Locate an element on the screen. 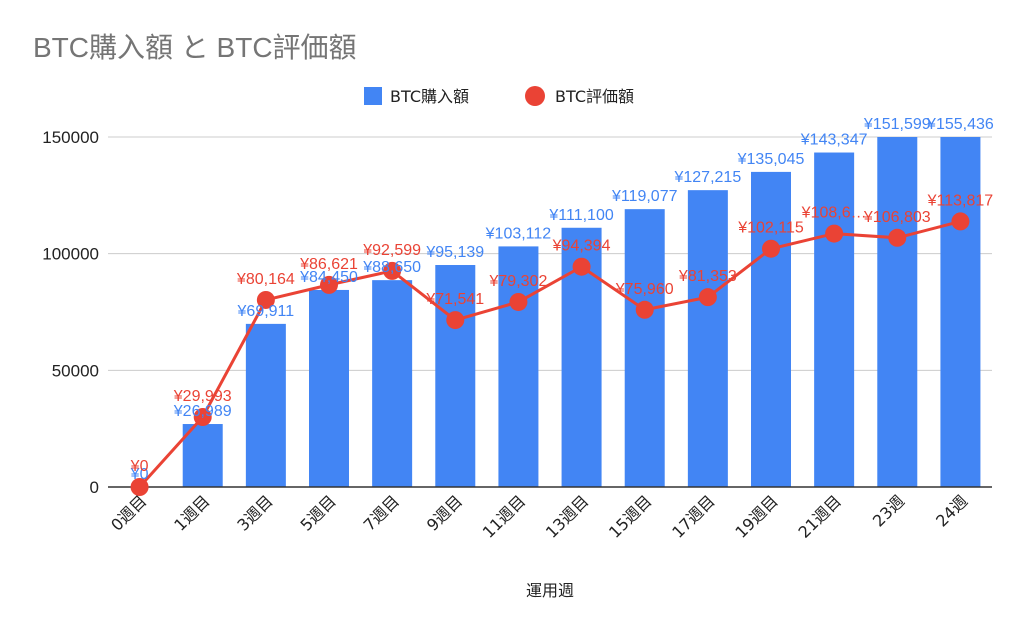 Image resolution: width=1024 pixels, height=632 pixels. legend-label-bar: BTC購入額 is located at coordinates (429, 96).